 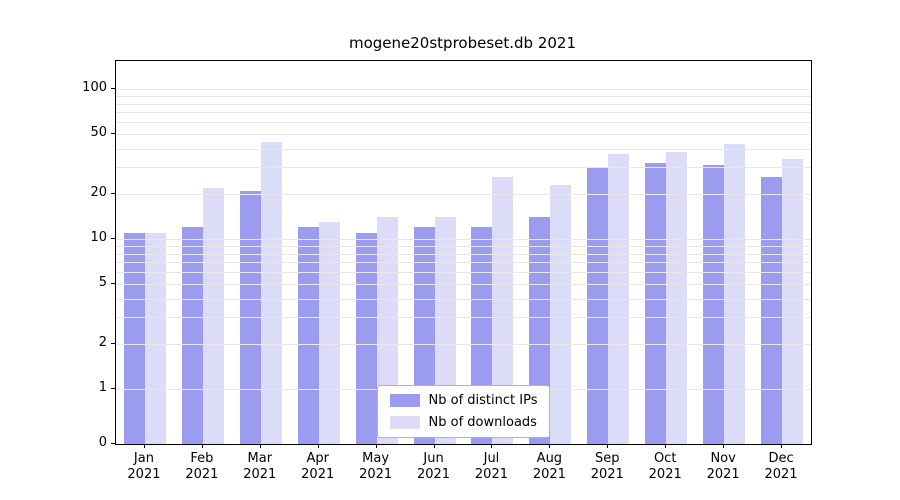 What do you see at coordinates (308, 335) in the screenshot?
I see `bar-nb-of-distinct-ips-apr` at bounding box center [308, 335].